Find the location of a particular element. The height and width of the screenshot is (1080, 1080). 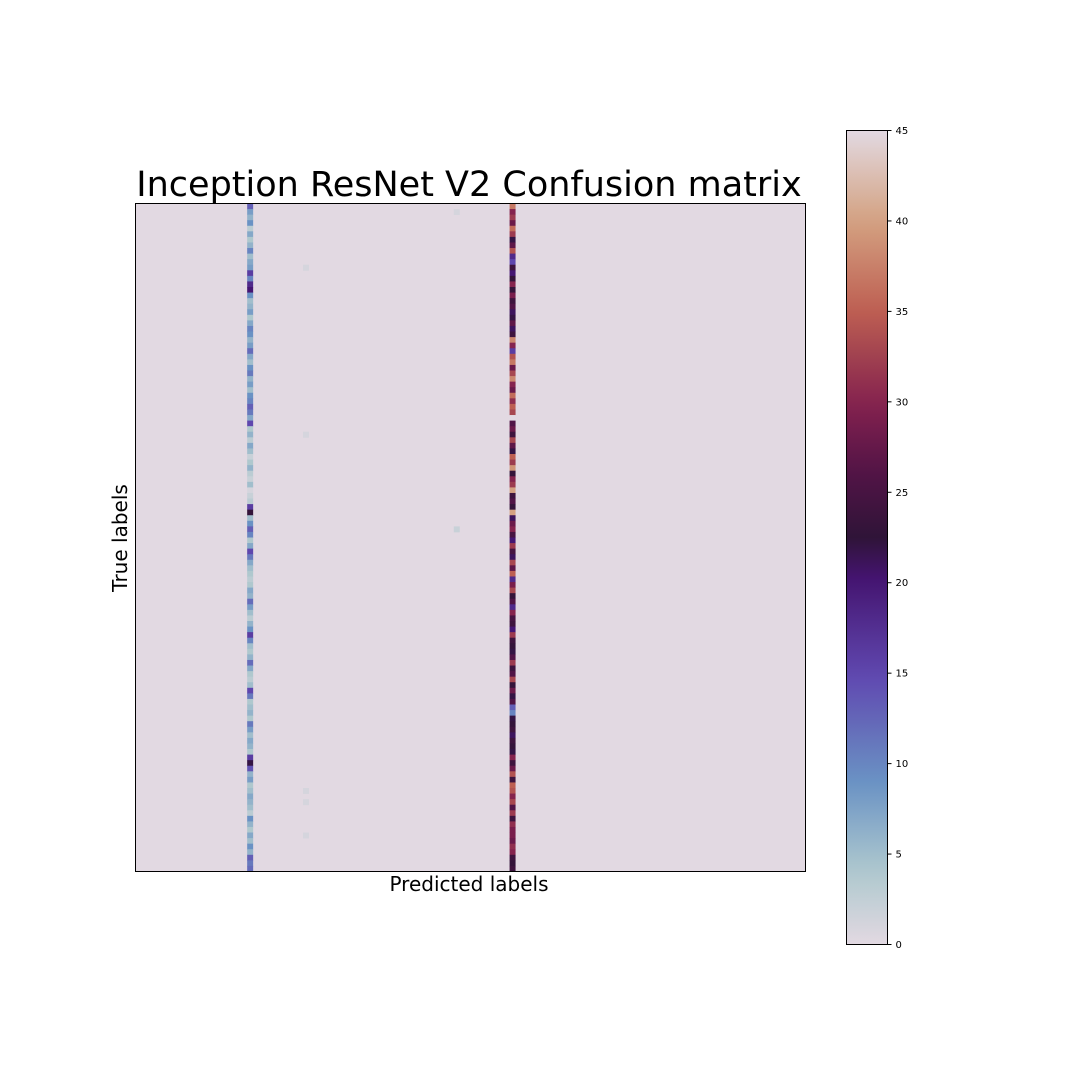

colorbar-tick-label: 5 is located at coordinates (899, 855).